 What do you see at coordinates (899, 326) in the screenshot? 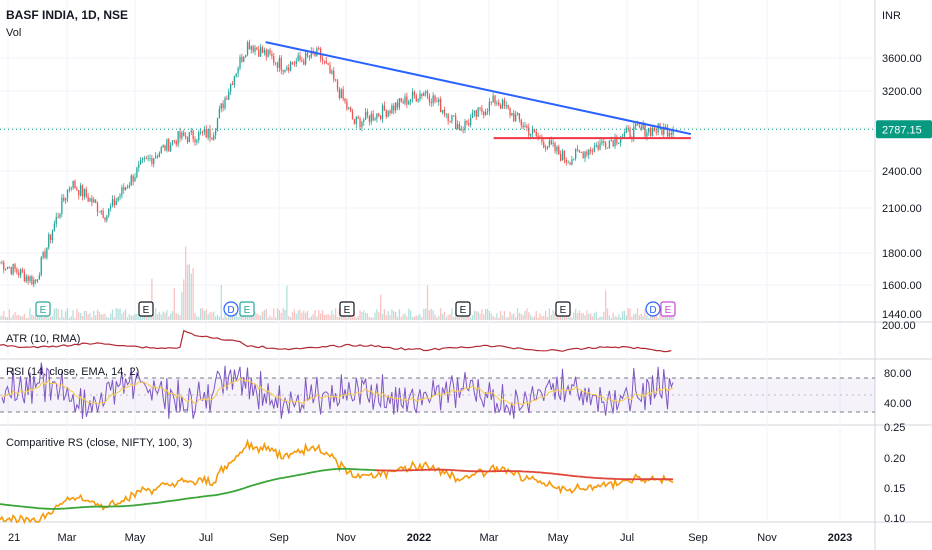
I see `atr-axis-tick: 200.00` at bounding box center [899, 326].